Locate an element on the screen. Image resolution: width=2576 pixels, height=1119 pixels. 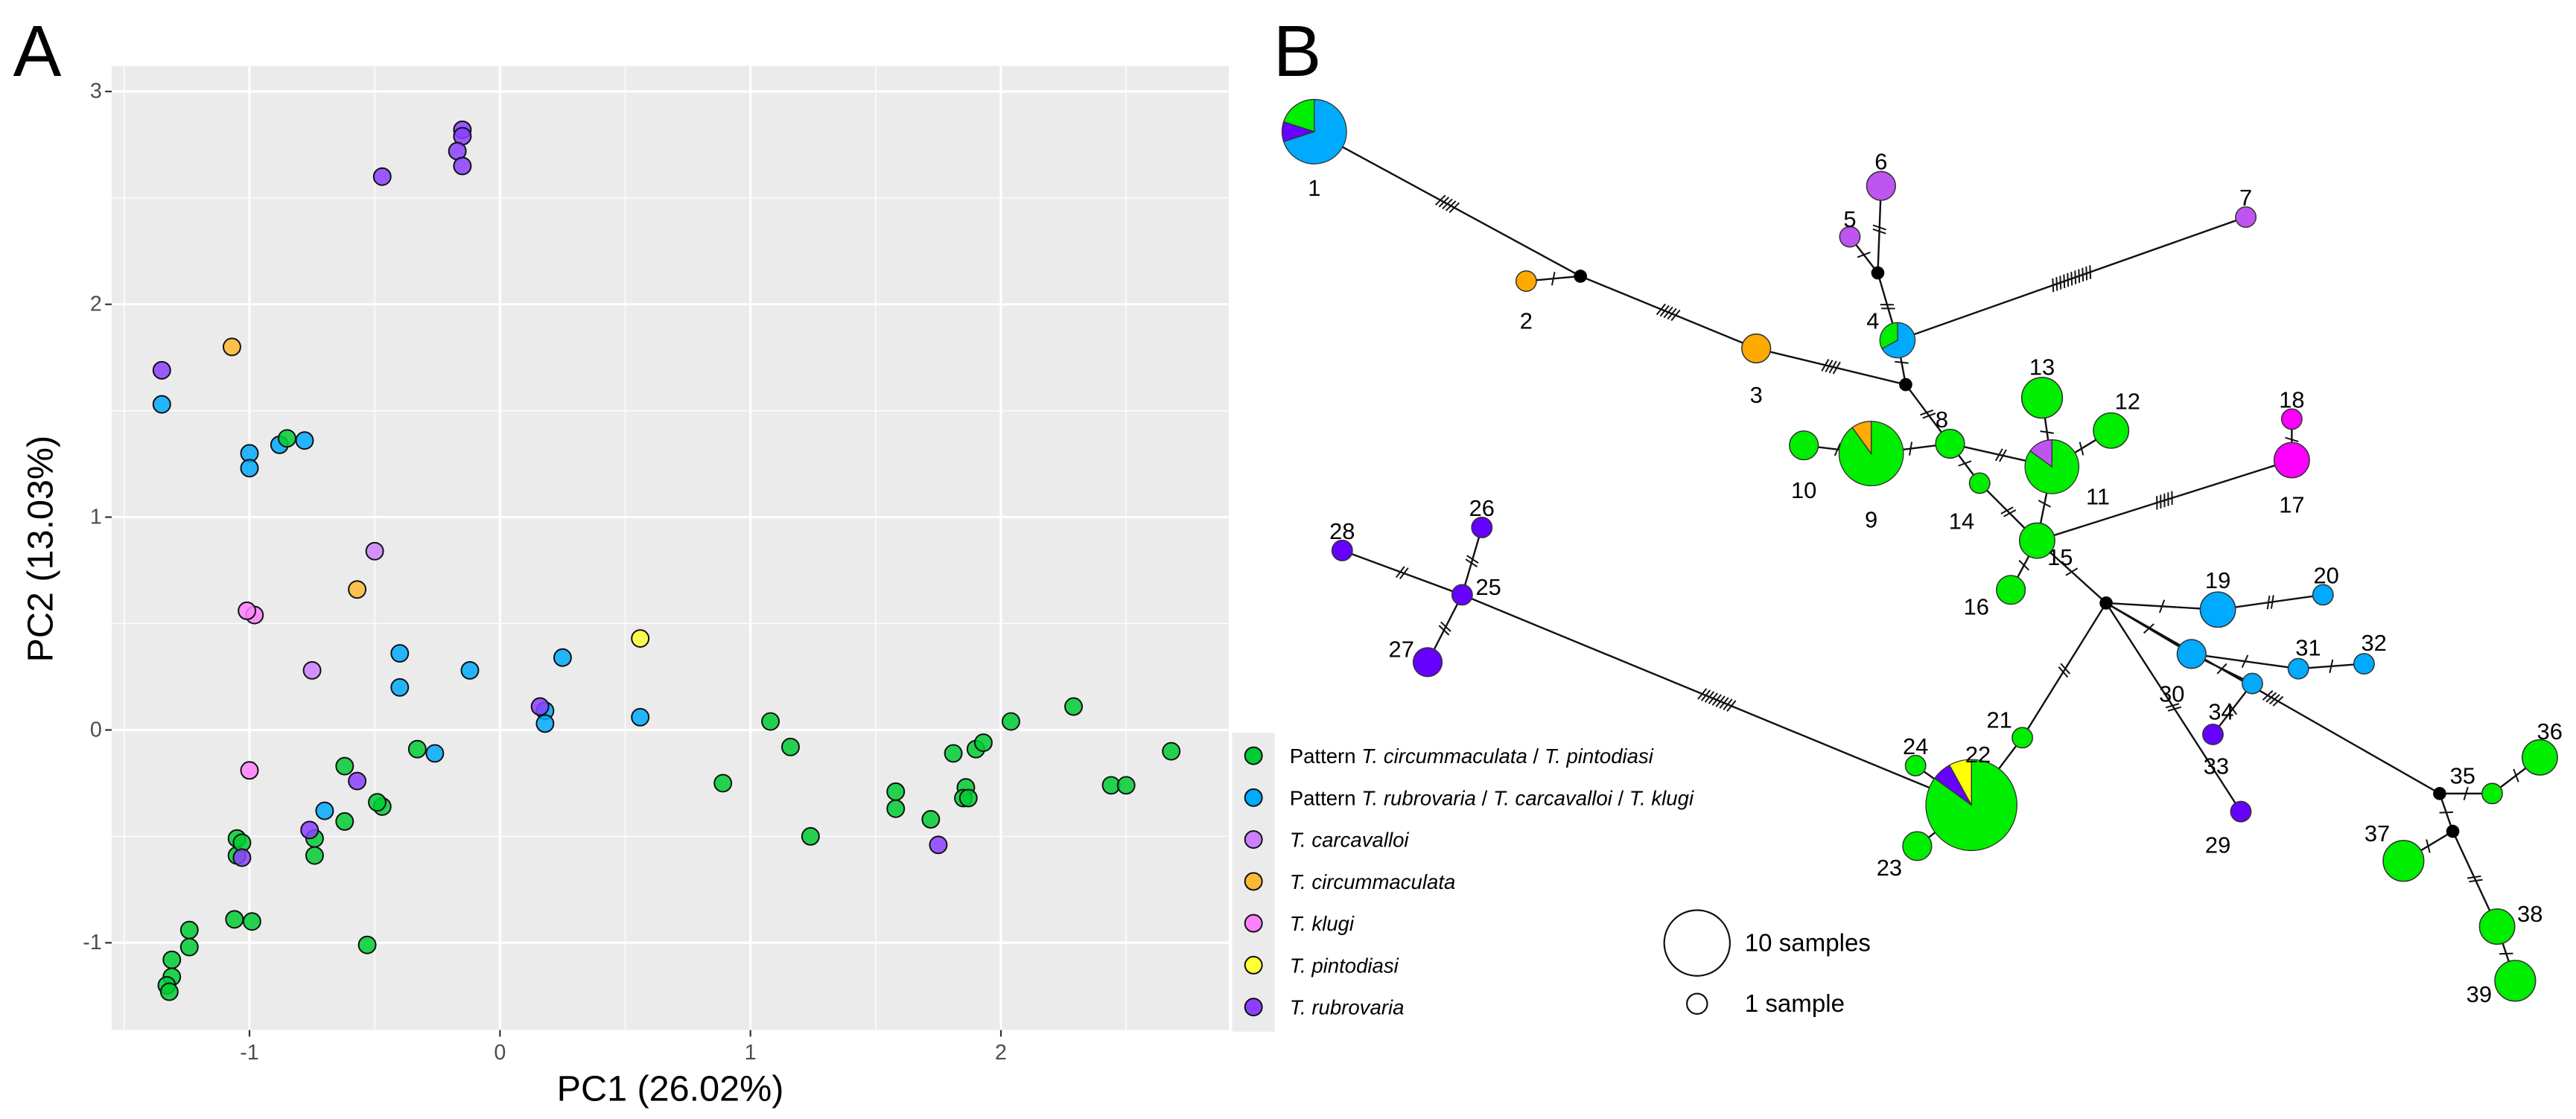
legend-label-part: T. rubrovaria is located at coordinates (1347, 1008).